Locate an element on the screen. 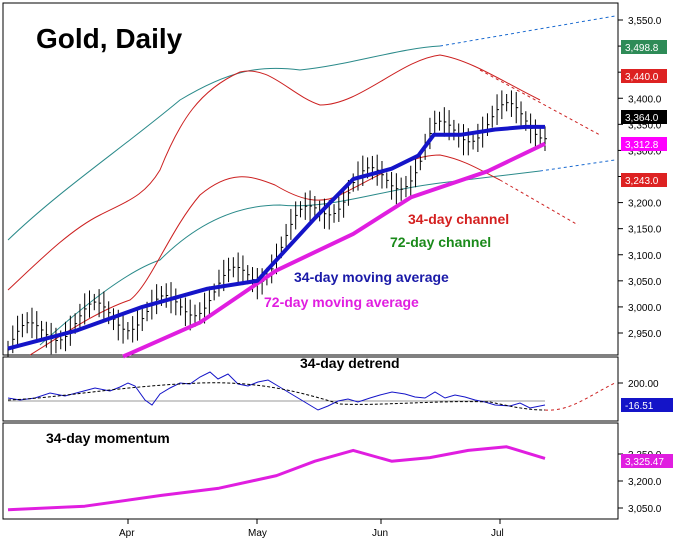 The image size is (681, 547). last-value-box: 3,498.8 is located at coordinates (644, 47).